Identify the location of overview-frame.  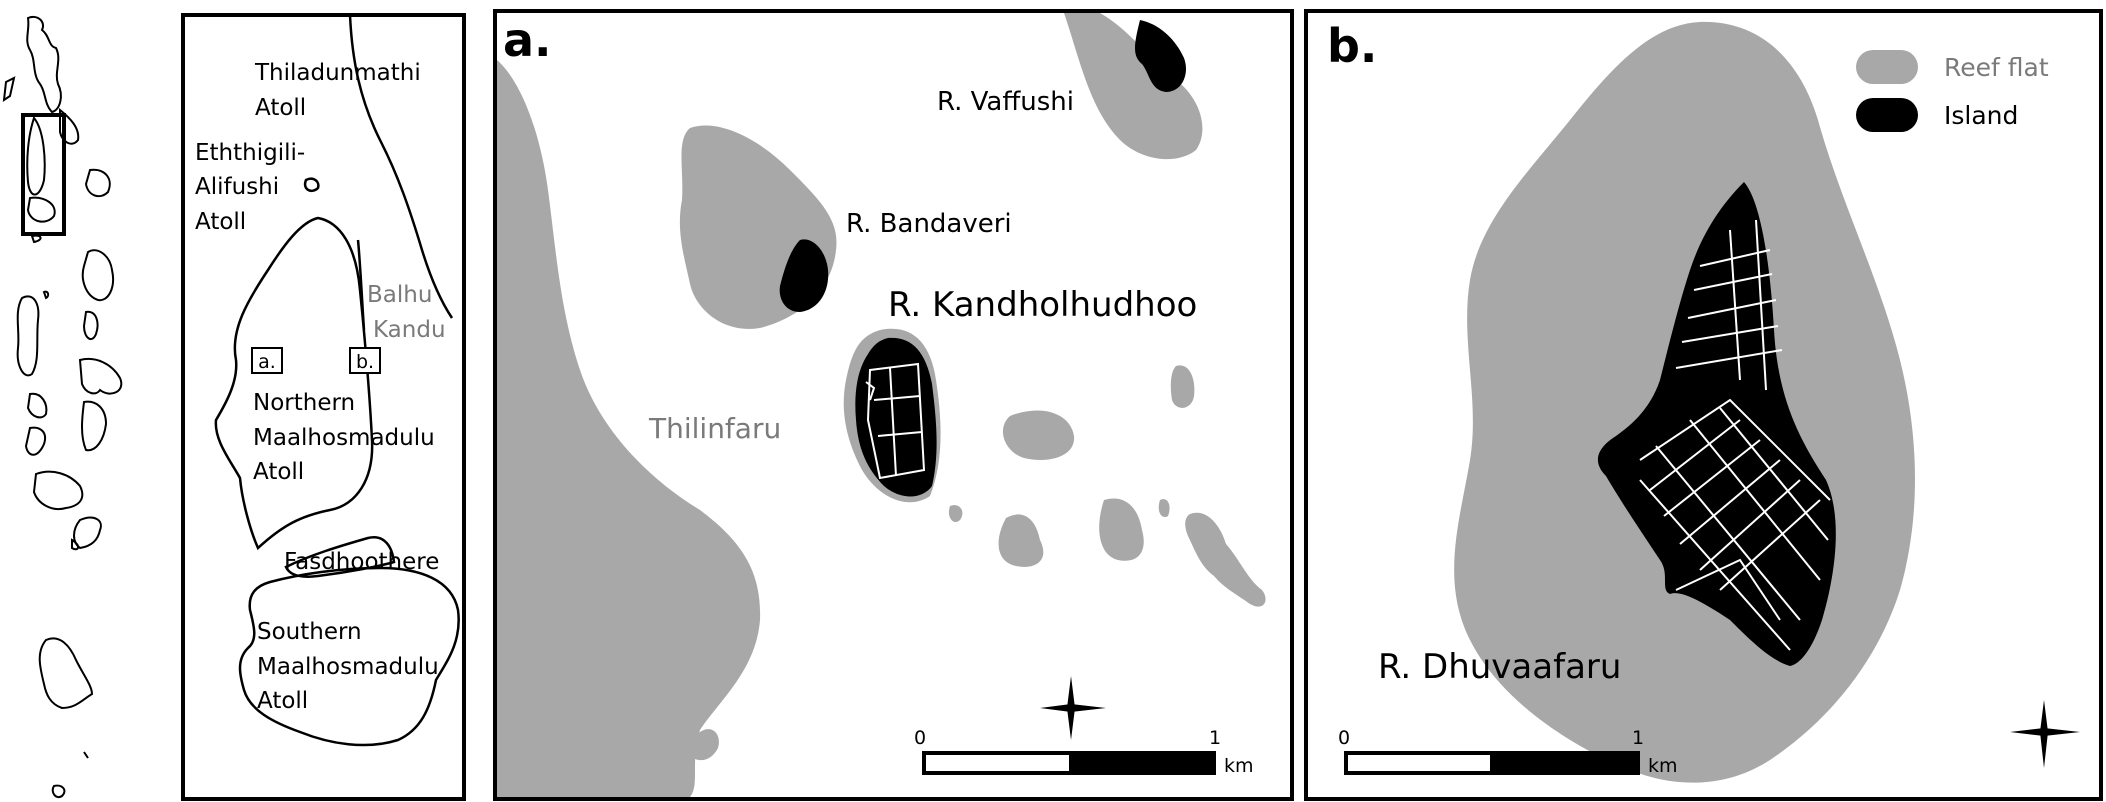
(323, 407).